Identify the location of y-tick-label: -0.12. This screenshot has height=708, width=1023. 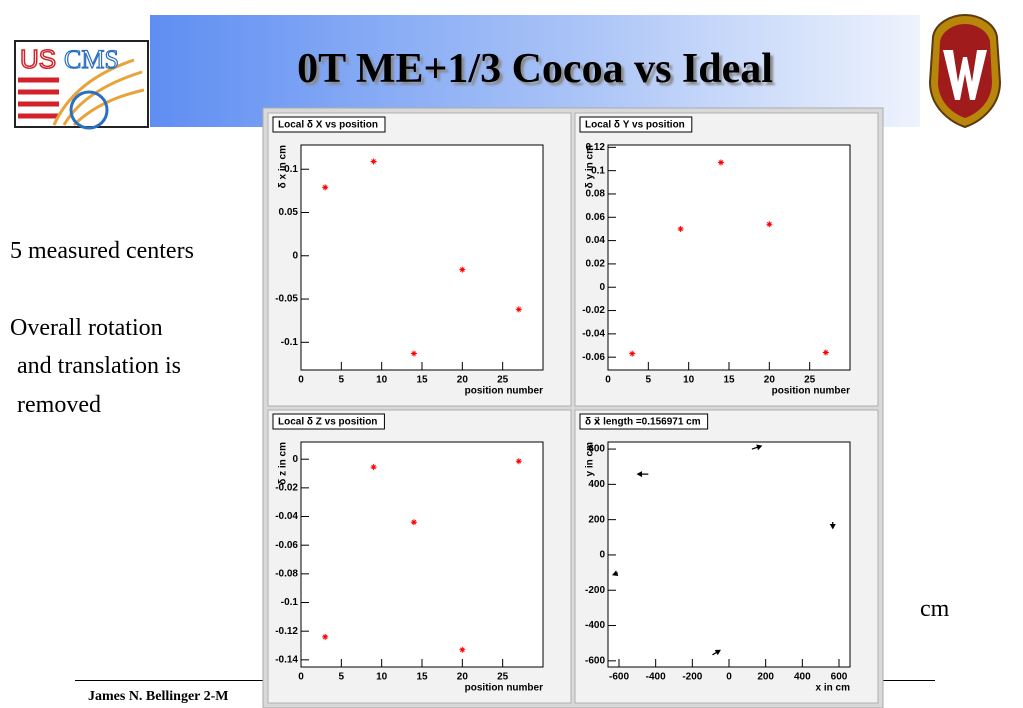
(286, 631).